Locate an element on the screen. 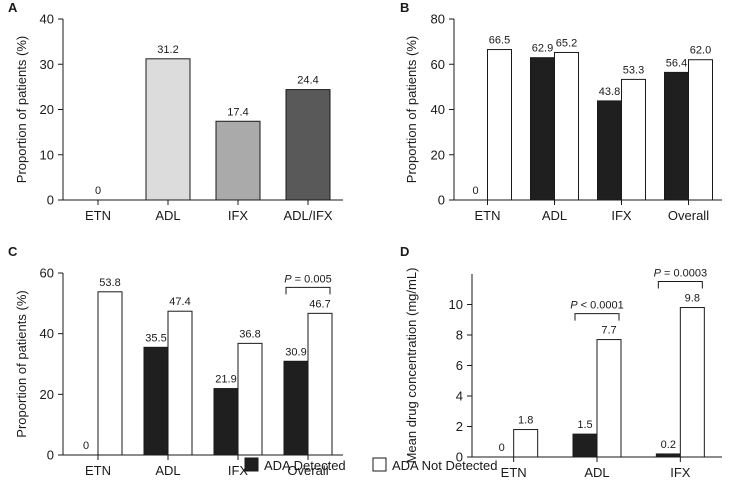  data-label-etn-ada-not-detected: 53.8 is located at coordinates (109, 283).